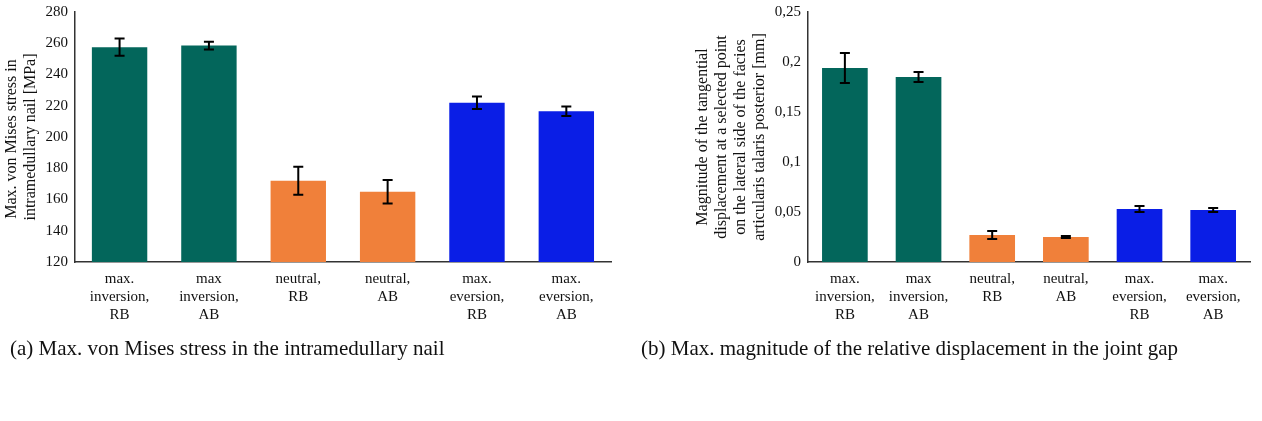 This screenshot has height=421, width=1262. Describe the element at coordinates (20, 137) in the screenshot. I see `y-axis-title: Max. von Mises stress in intramedullary nail [MPa]` at that location.